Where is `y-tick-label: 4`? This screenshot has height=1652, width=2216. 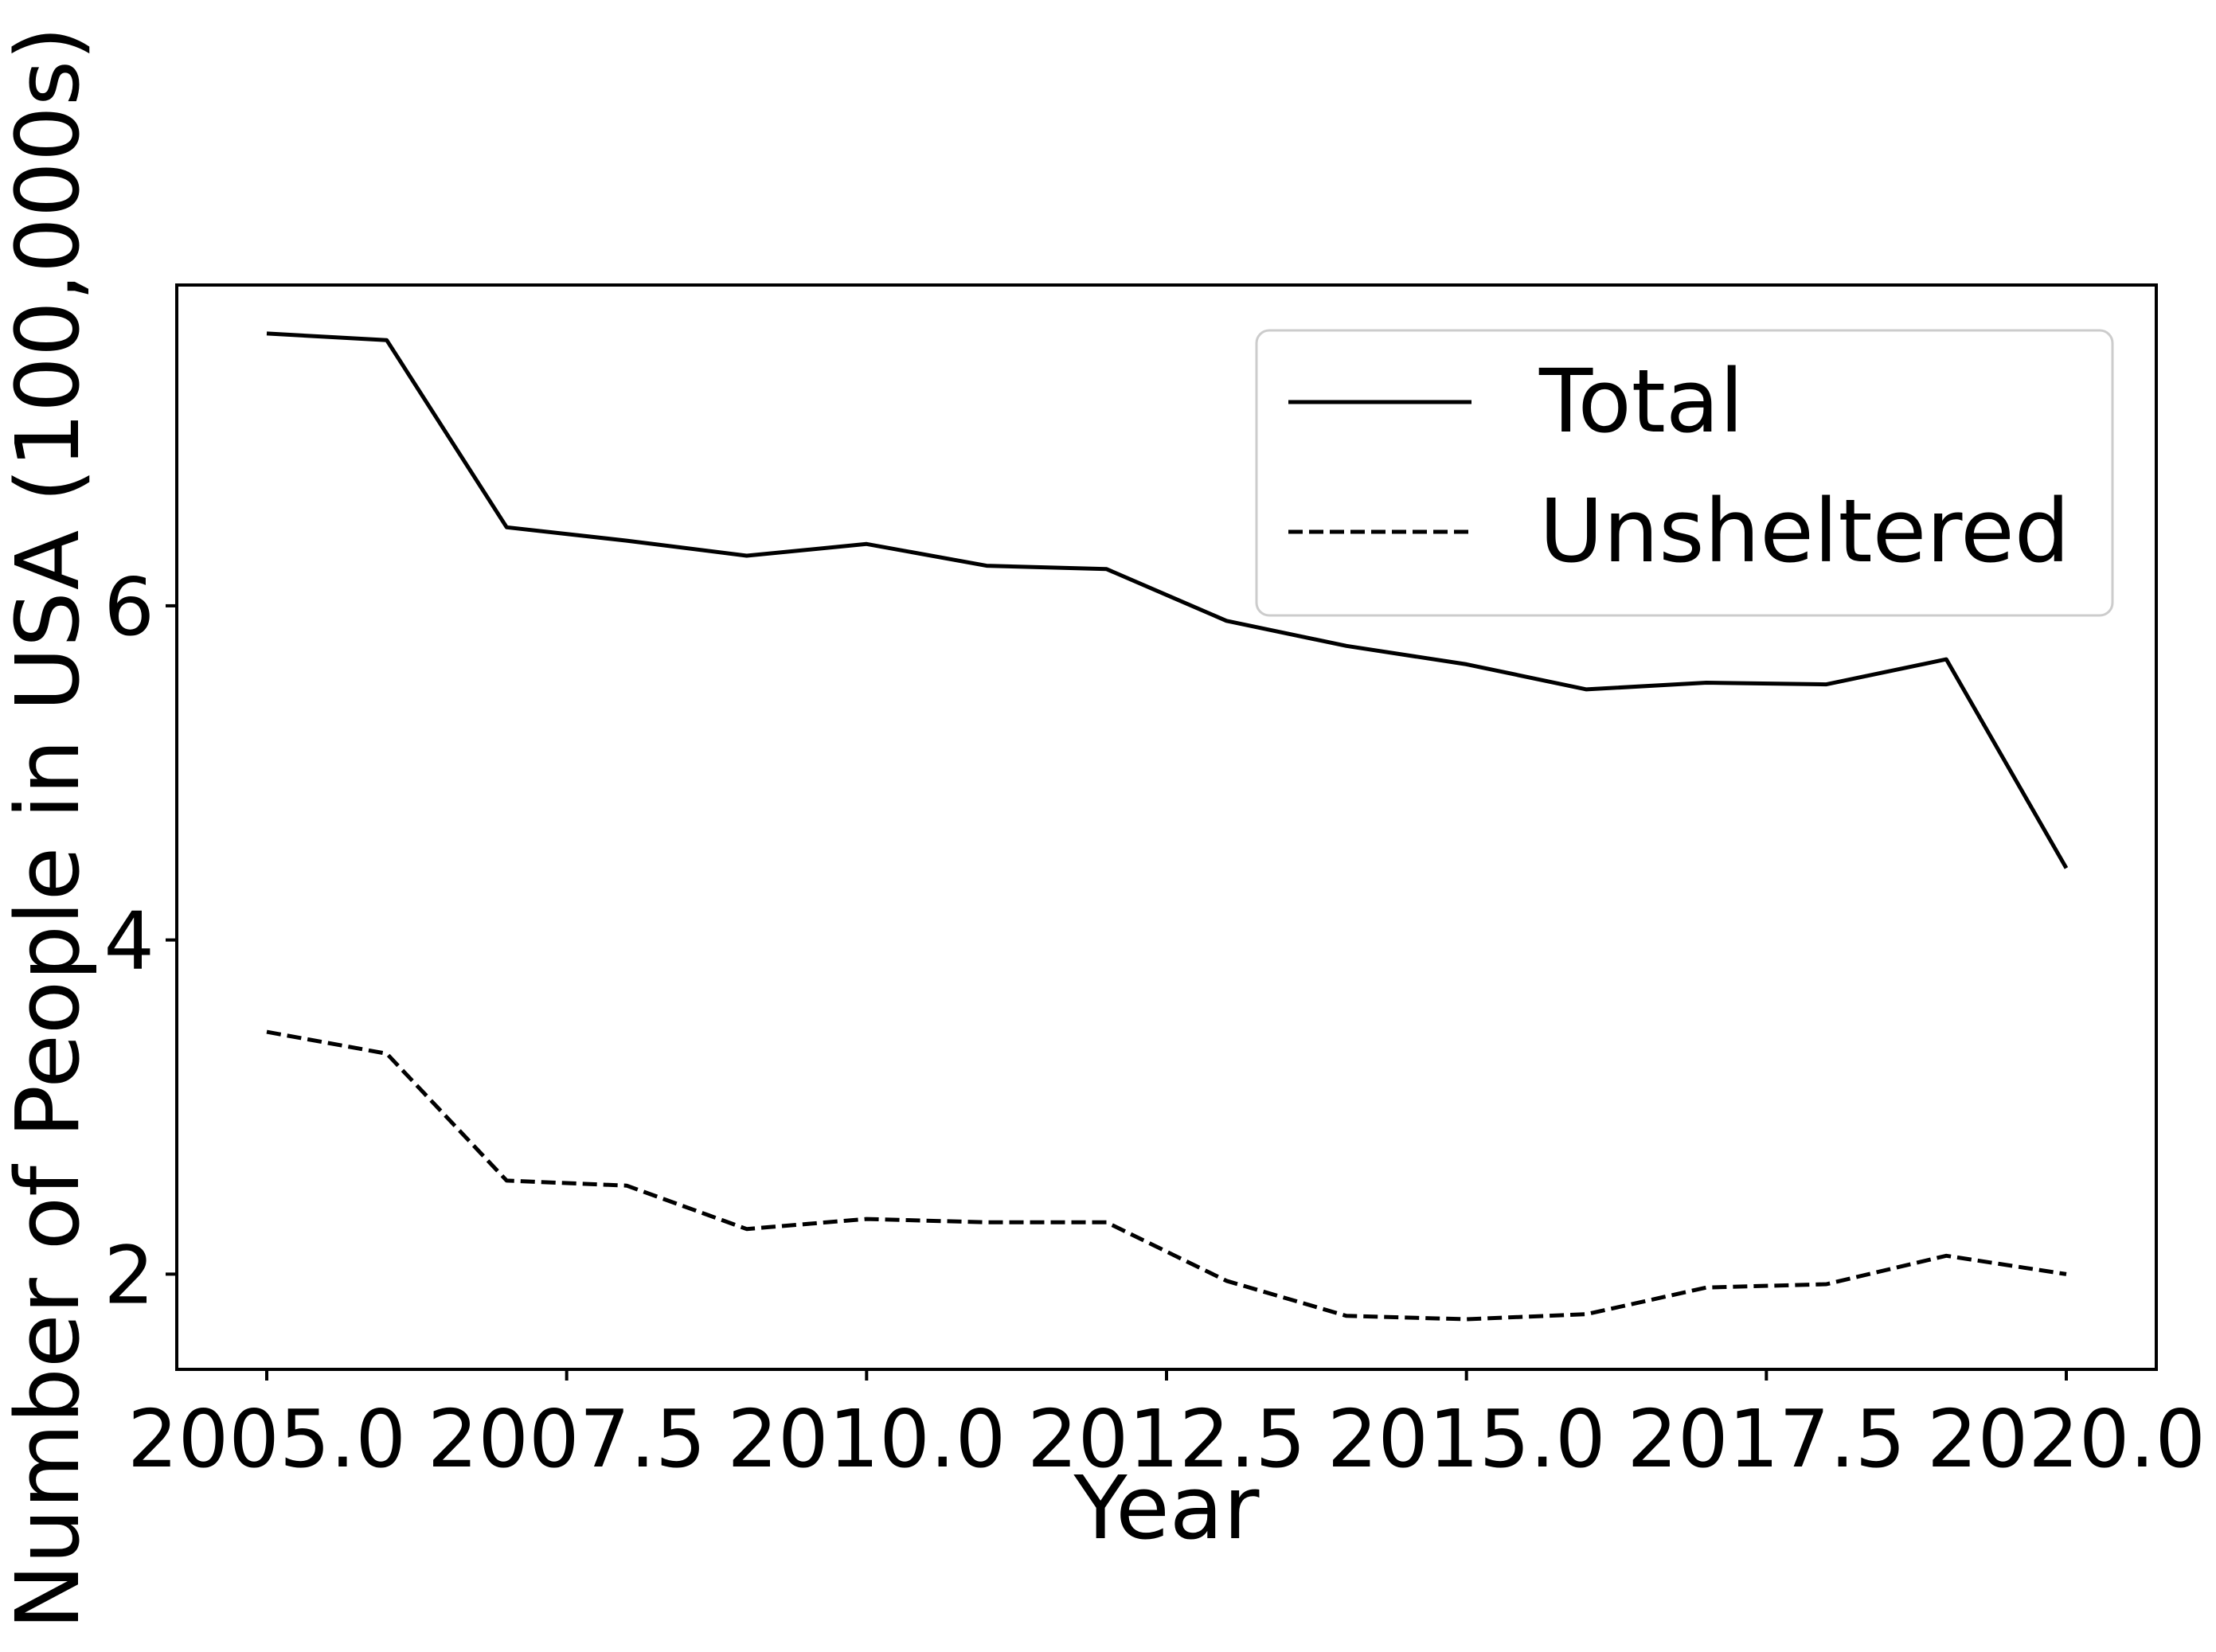 y-tick-label: 4 is located at coordinates (129, 941).